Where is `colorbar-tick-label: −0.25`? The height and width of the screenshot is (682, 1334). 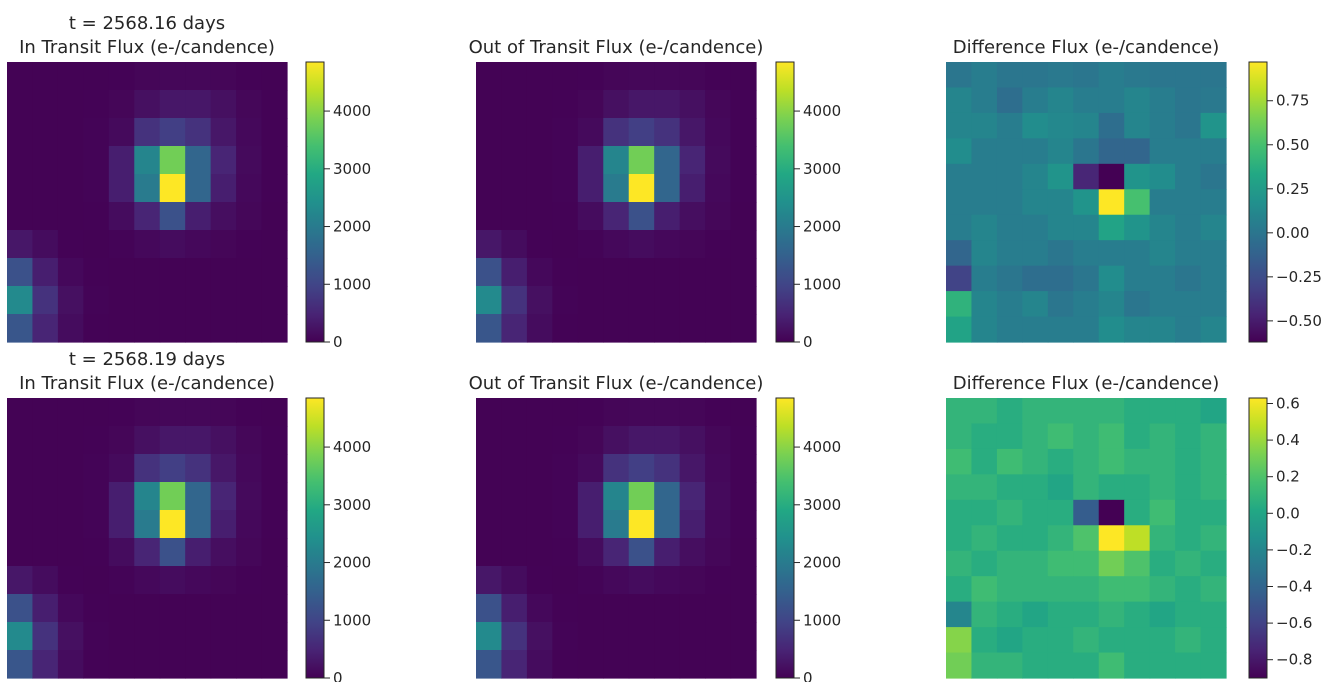
colorbar-tick-label: −0.25 is located at coordinates (1299, 277).